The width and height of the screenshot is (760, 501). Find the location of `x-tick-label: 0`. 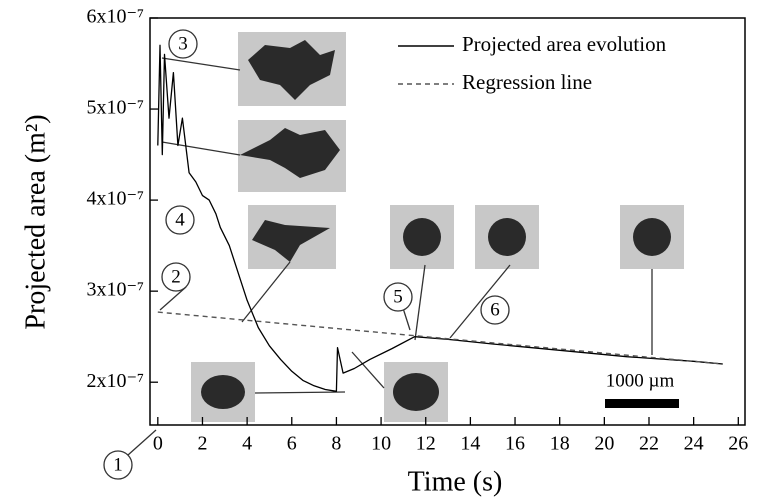

x-tick-label: 0 is located at coordinates (158, 444).